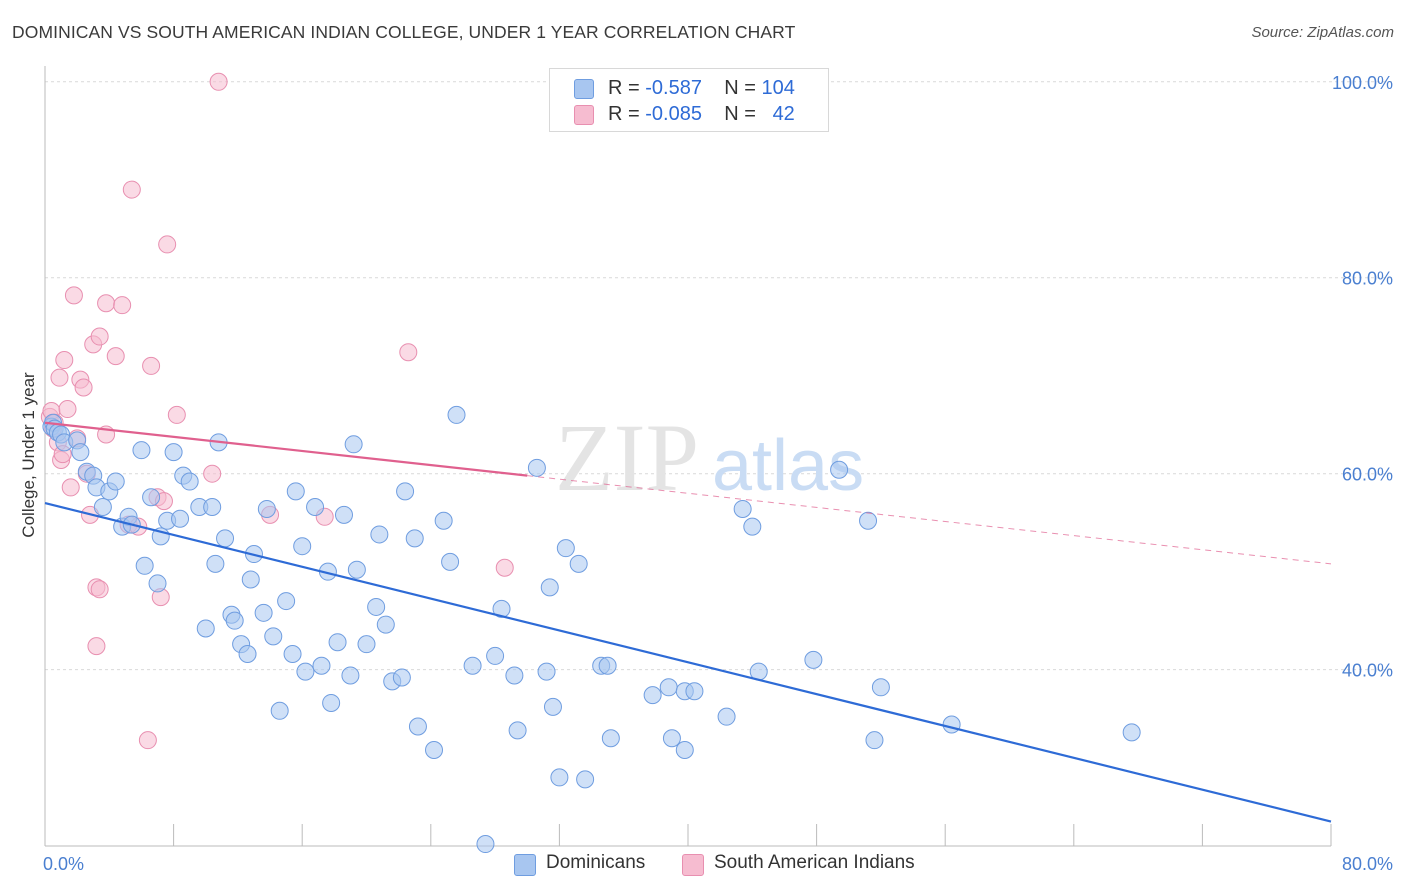 The image size is (1406, 892). Describe the element at coordinates (814, 862) in the screenshot. I see `bottom-legend-label: South American Indians` at that location.